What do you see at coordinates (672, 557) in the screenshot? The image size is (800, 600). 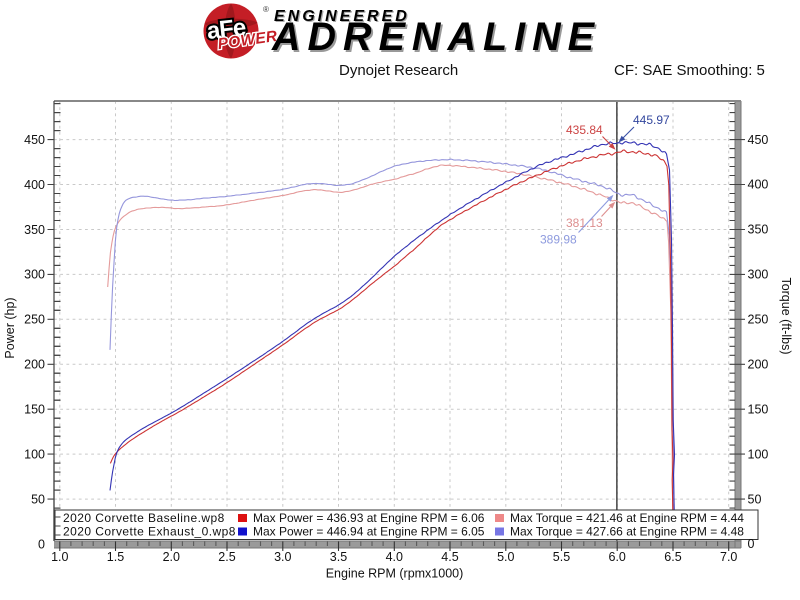 I see `svg-text: 6.5` at bounding box center [672, 557].